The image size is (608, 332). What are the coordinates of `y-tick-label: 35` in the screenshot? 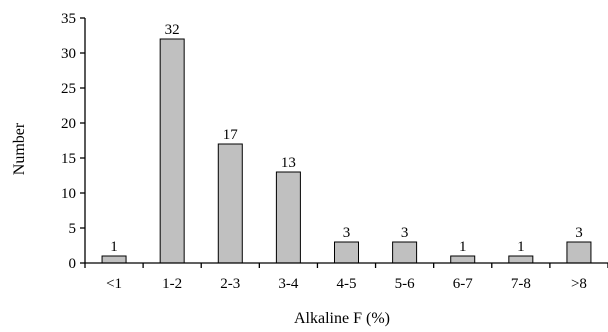 It's located at (68, 19).